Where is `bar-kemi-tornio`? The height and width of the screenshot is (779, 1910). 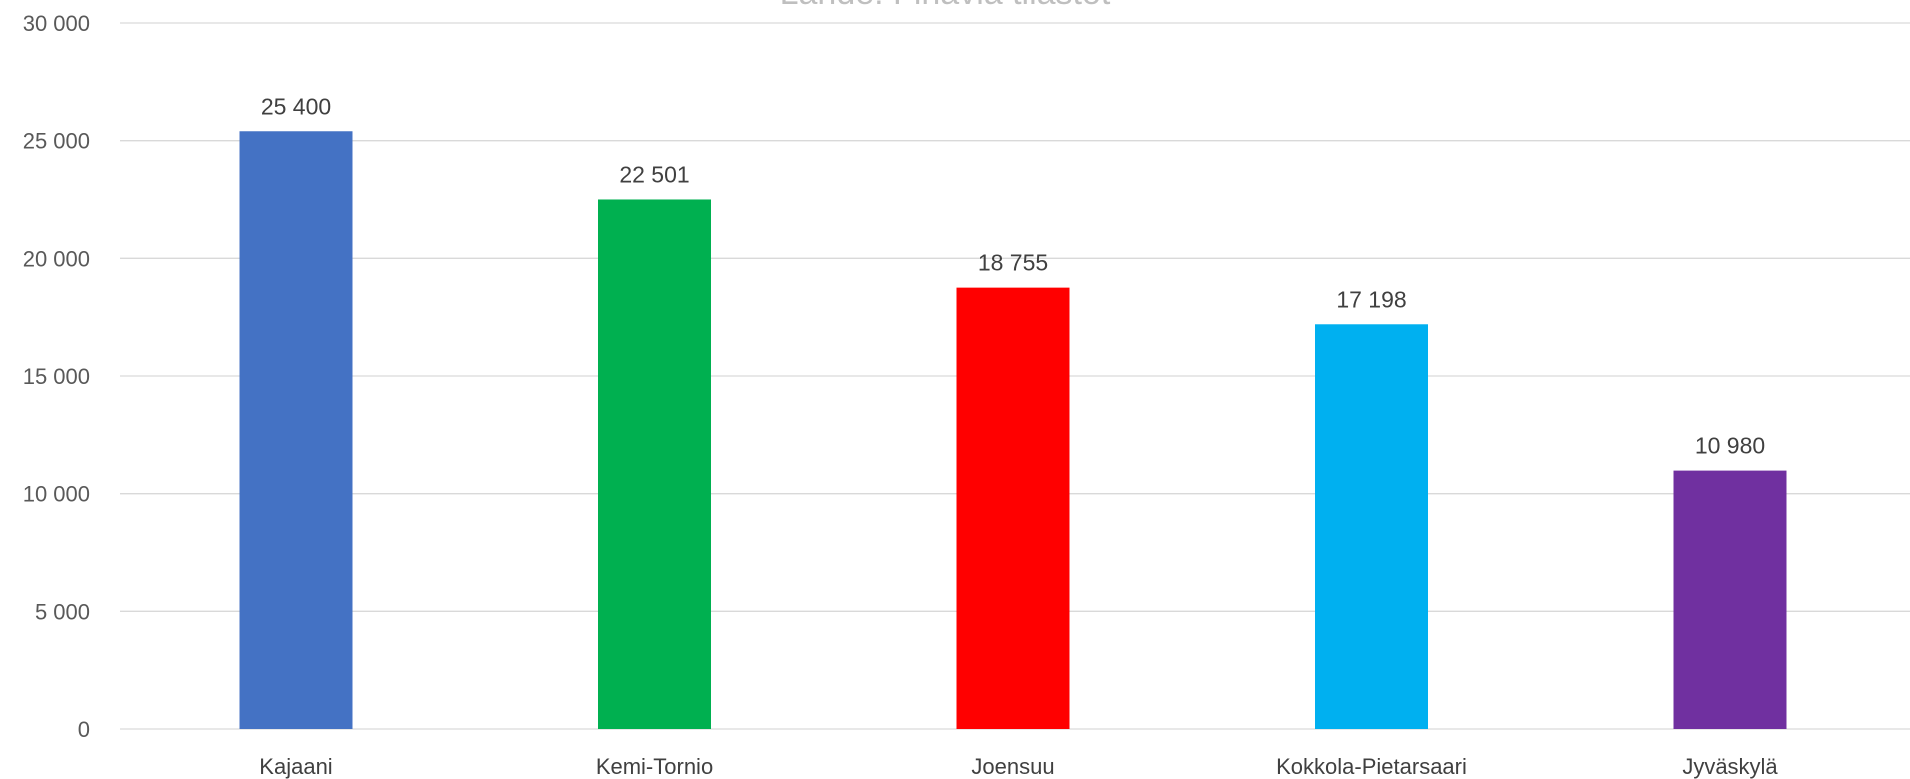
bar-kemi-tornio is located at coordinates (654, 464).